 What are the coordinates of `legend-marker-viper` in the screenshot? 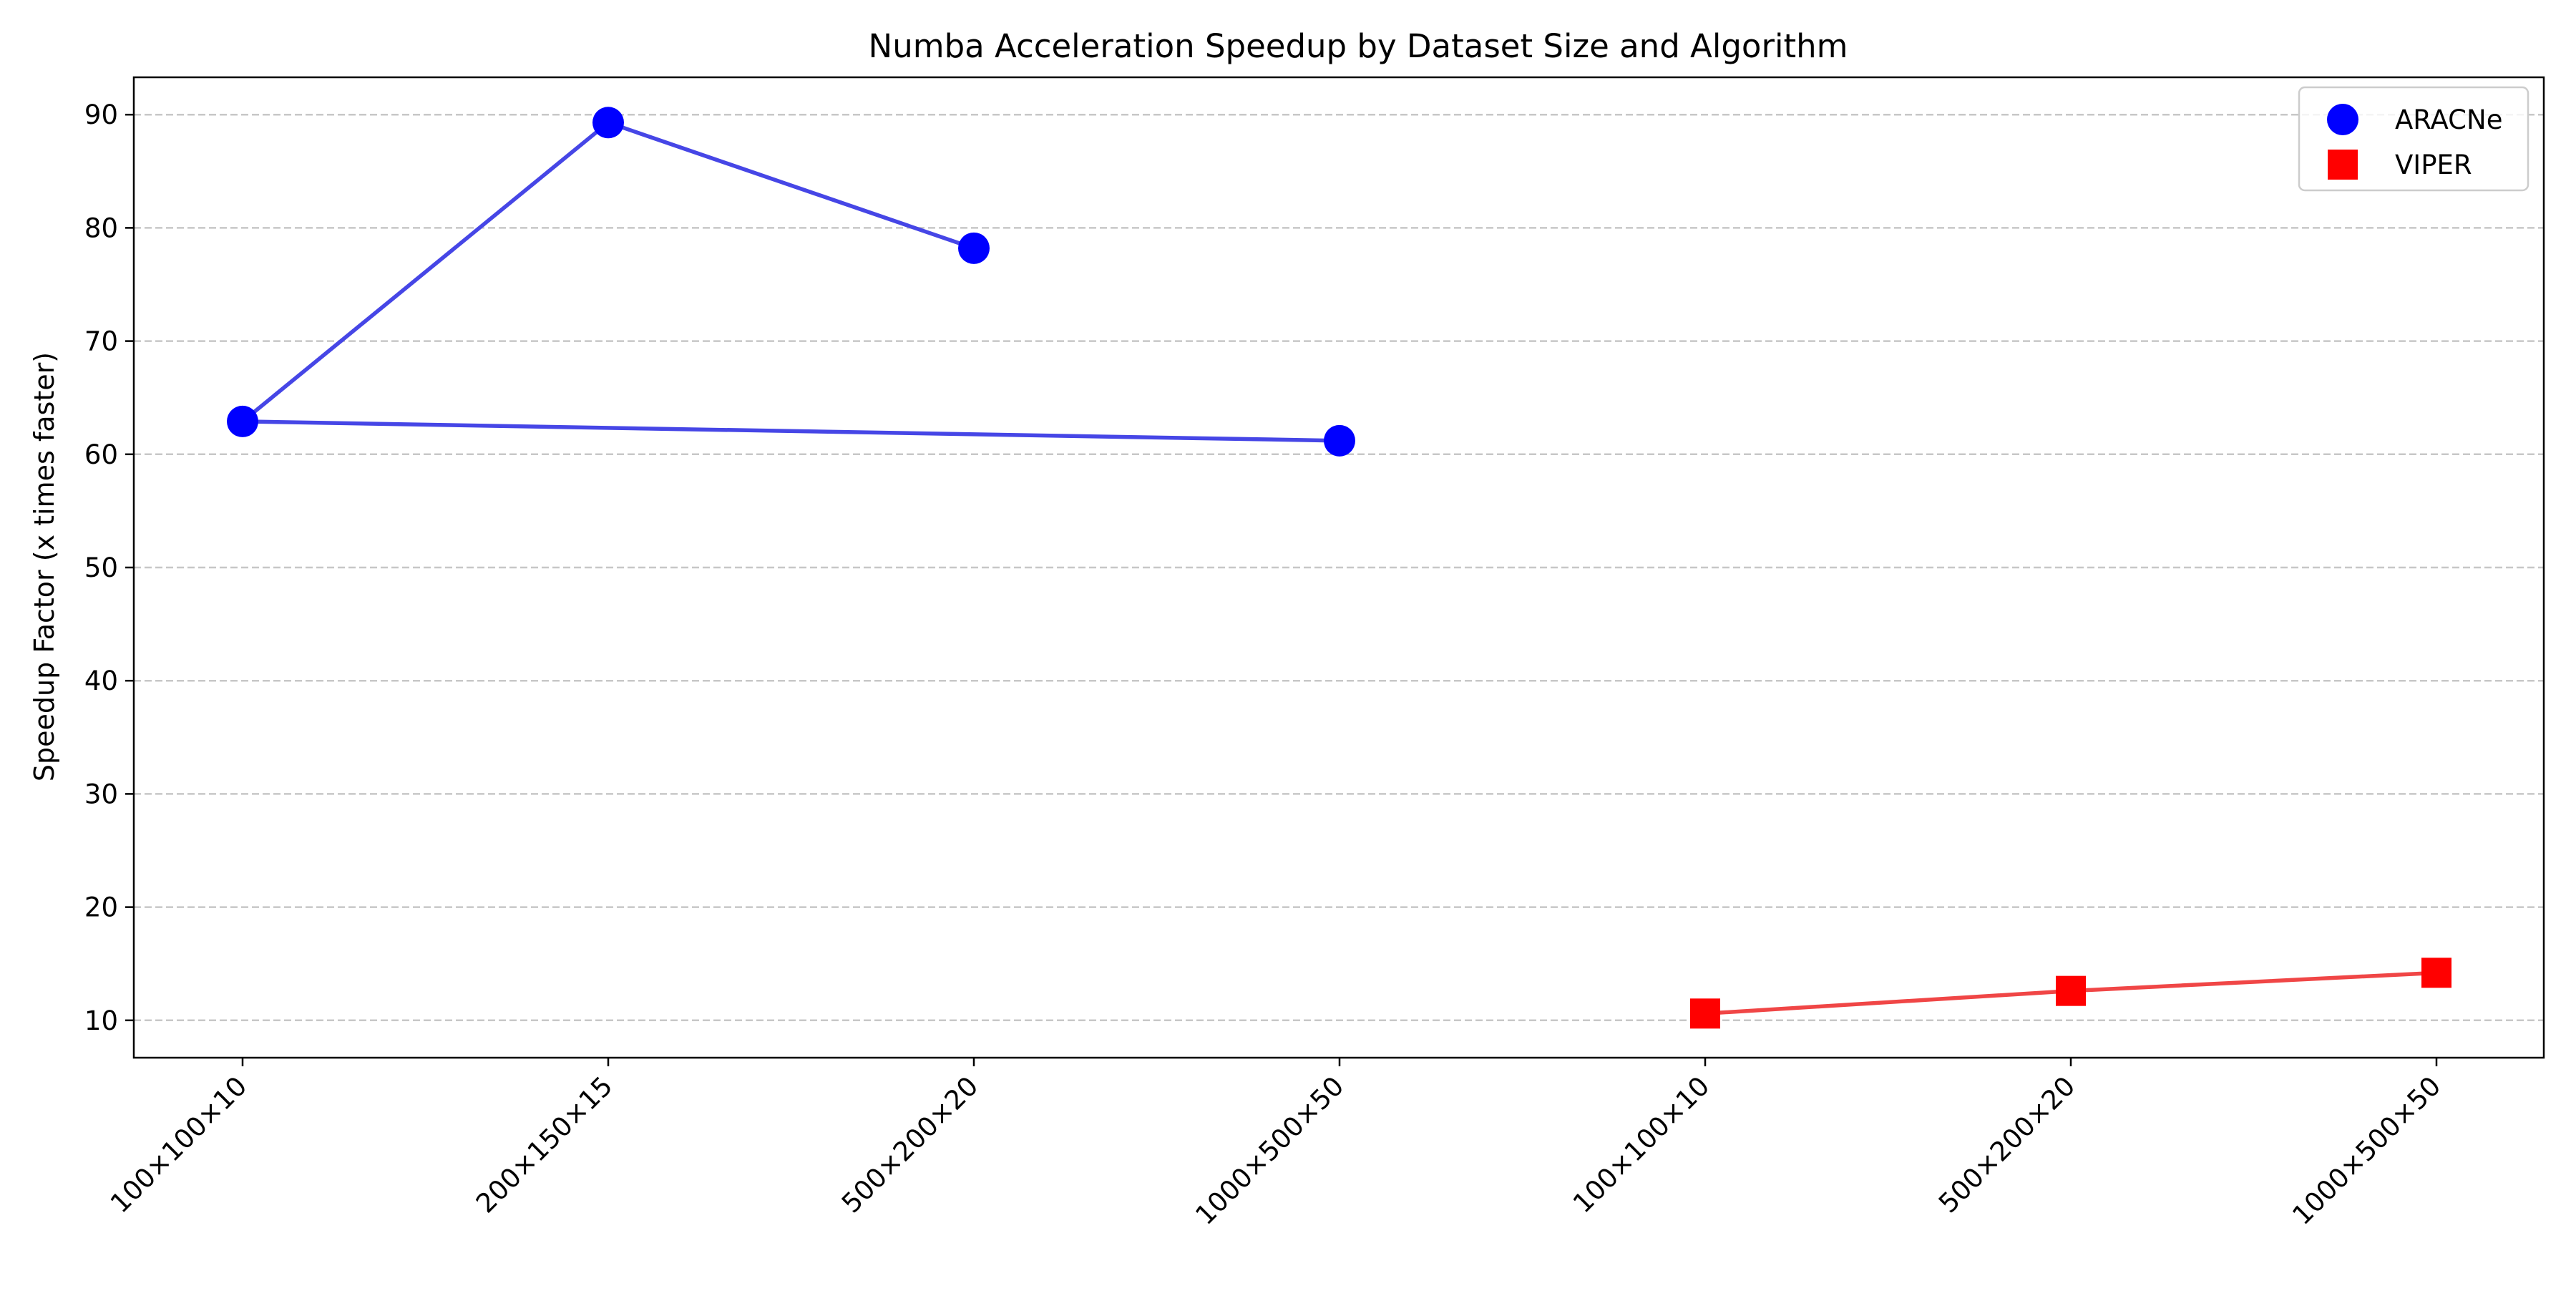 It's located at (2343, 165).